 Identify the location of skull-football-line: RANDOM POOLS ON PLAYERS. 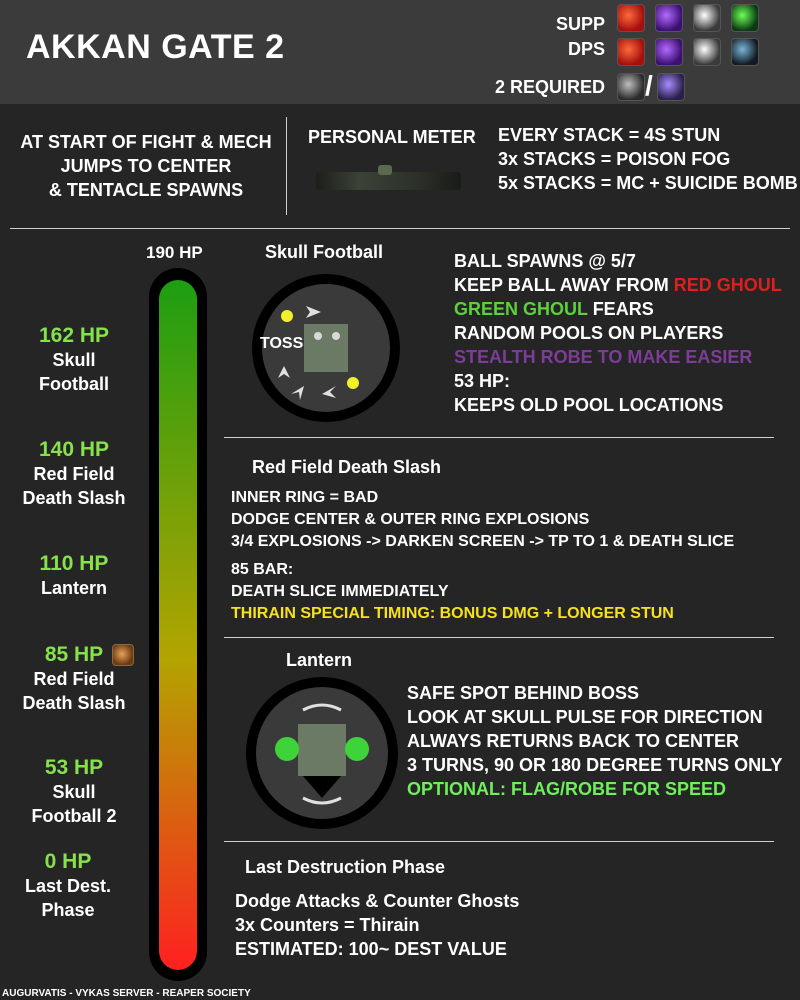
(618, 333).